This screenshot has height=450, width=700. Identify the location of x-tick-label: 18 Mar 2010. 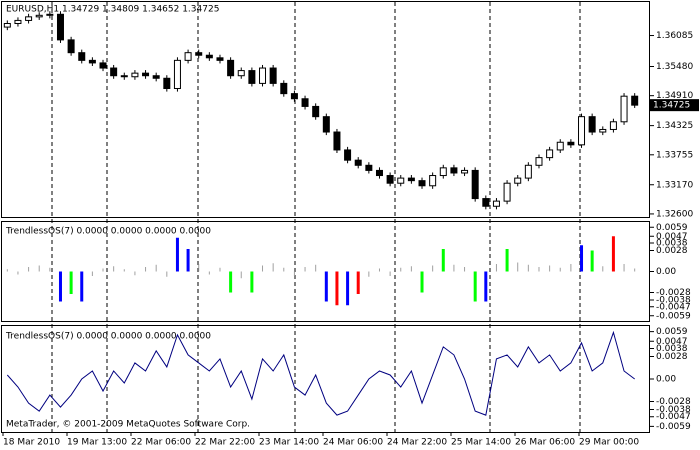
(31, 443).